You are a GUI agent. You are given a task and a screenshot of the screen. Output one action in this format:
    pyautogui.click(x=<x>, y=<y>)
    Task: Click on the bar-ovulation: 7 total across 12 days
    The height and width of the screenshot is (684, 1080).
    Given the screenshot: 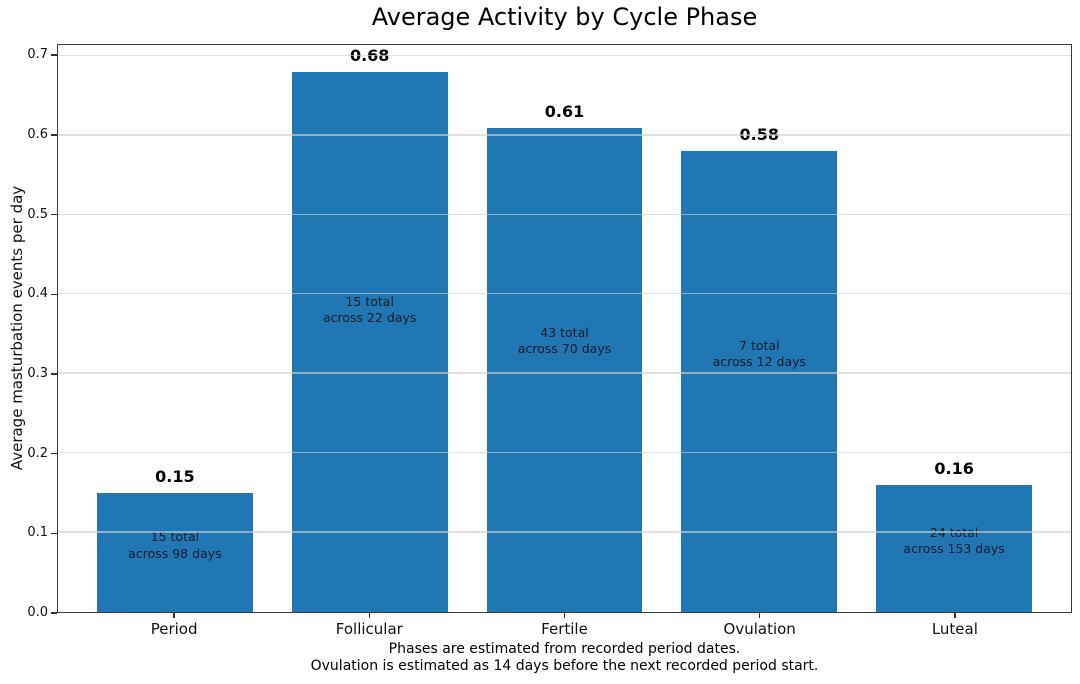 What is the action you would take?
    pyautogui.click(x=759, y=381)
    